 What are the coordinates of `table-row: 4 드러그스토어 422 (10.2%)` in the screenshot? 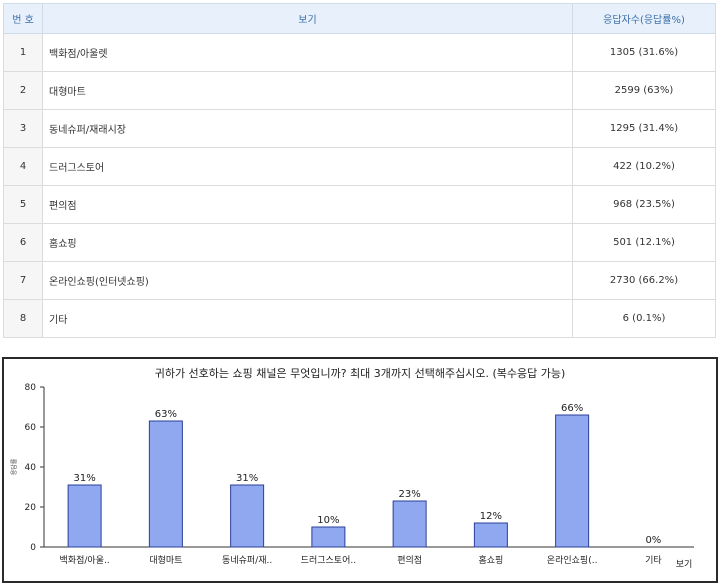 It's located at (359, 166).